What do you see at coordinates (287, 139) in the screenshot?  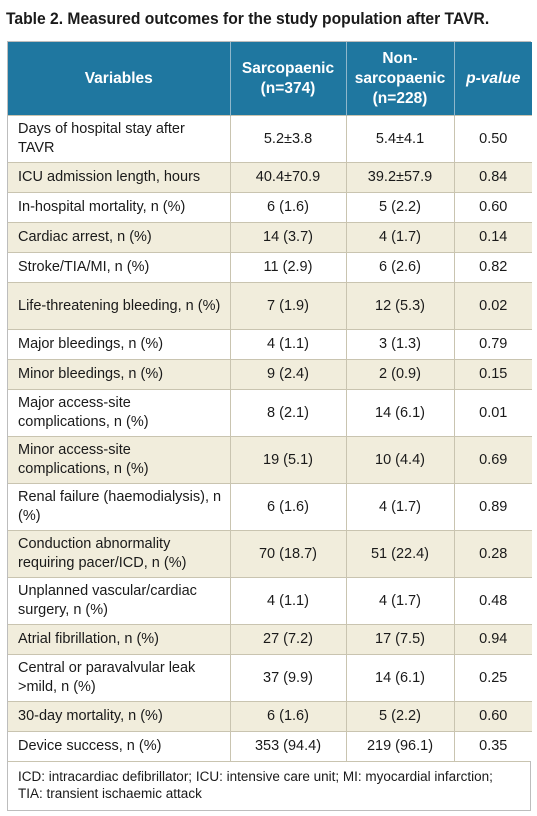 I see `cell-sarcopaenic: 5.2±3.8` at bounding box center [287, 139].